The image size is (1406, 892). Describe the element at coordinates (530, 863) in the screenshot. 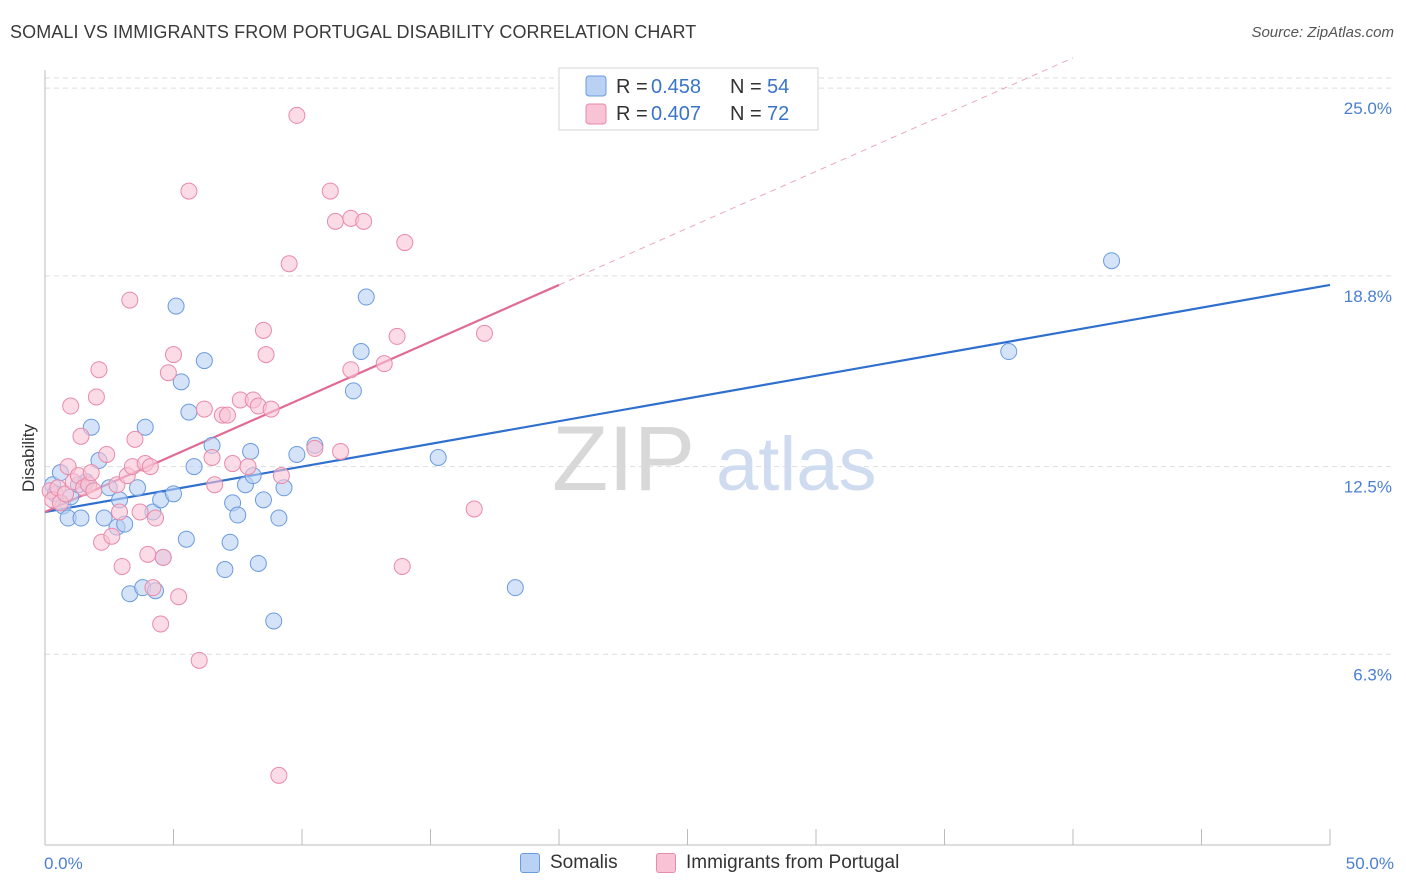

I see `bottom-legend-swatch-somalis` at that location.